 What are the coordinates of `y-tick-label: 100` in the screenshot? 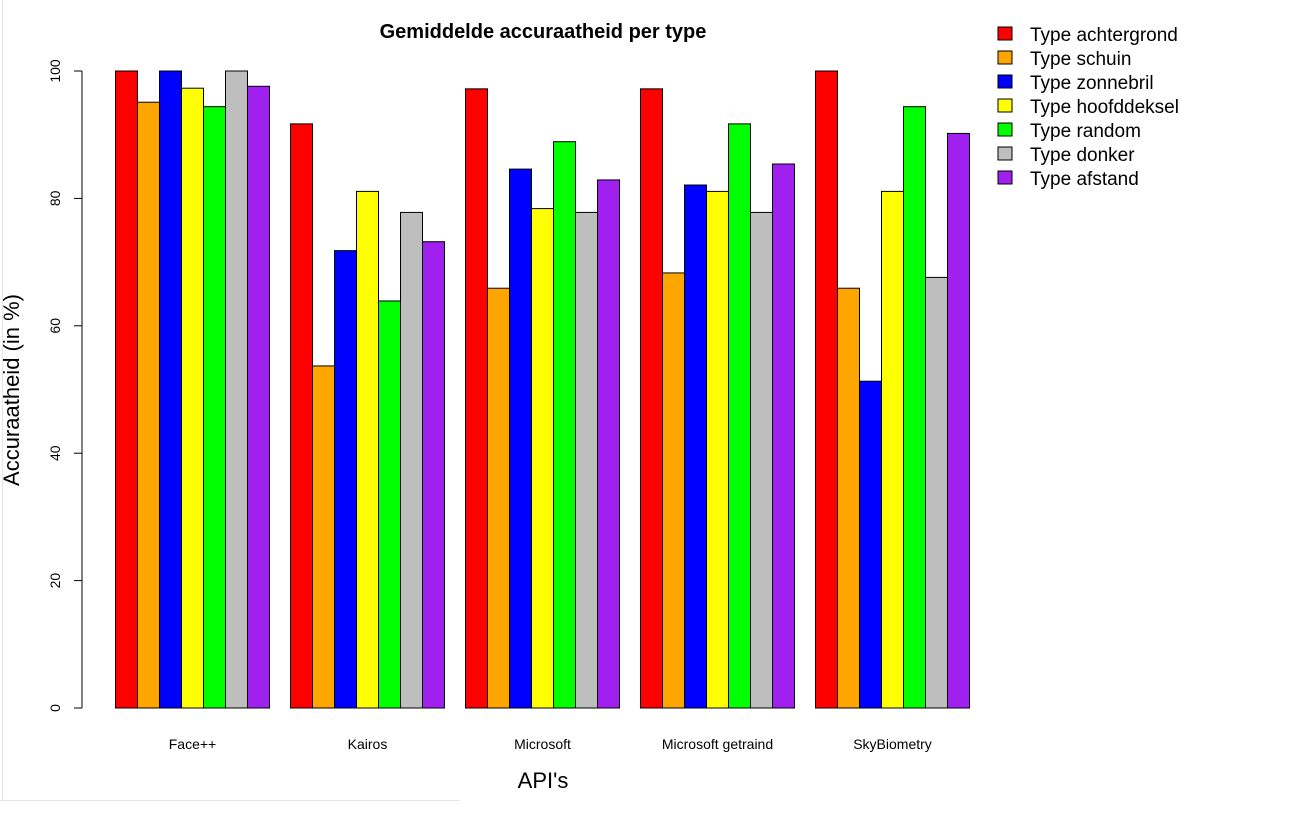 It's located at (55, 71).